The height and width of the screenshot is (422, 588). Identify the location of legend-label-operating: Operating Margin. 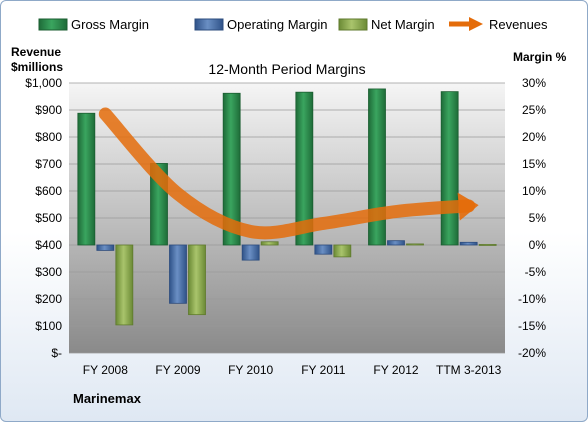
(277, 24).